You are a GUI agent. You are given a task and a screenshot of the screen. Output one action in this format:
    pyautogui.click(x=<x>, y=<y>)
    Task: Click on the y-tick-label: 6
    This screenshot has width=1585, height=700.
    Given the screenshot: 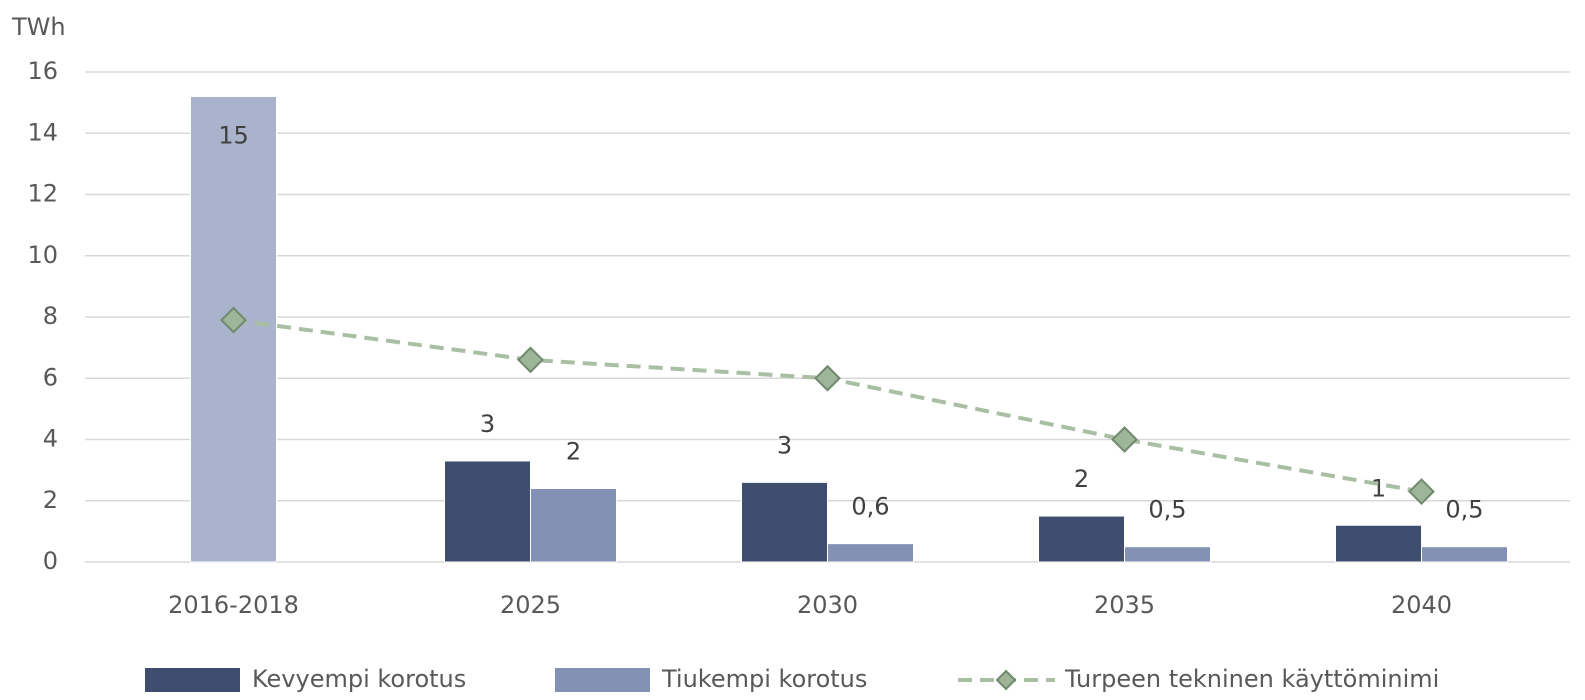 What is the action you would take?
    pyautogui.click(x=50, y=377)
    